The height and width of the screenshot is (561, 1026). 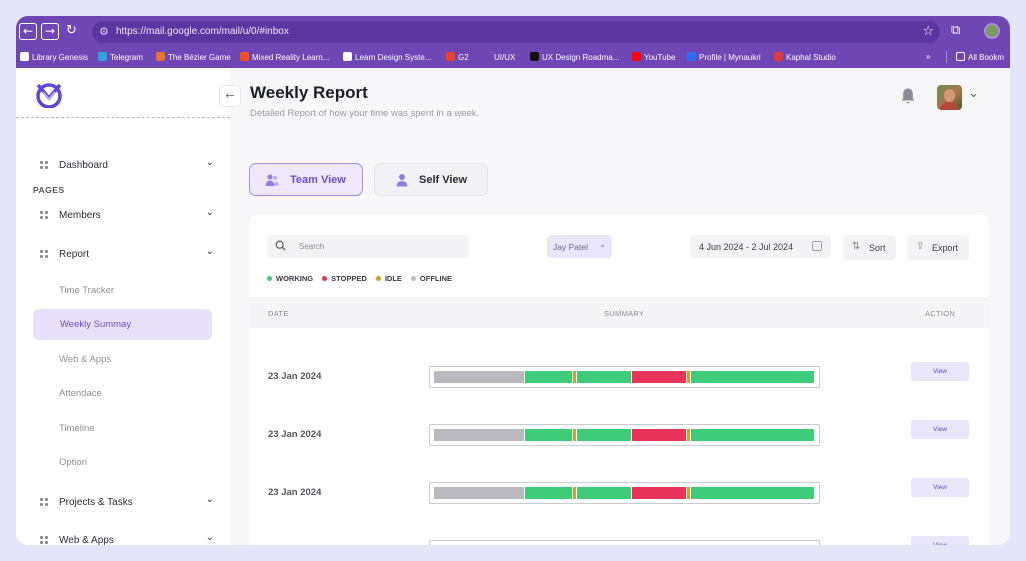 I want to click on site-info-icon: ⚙, so click(x=104, y=31).